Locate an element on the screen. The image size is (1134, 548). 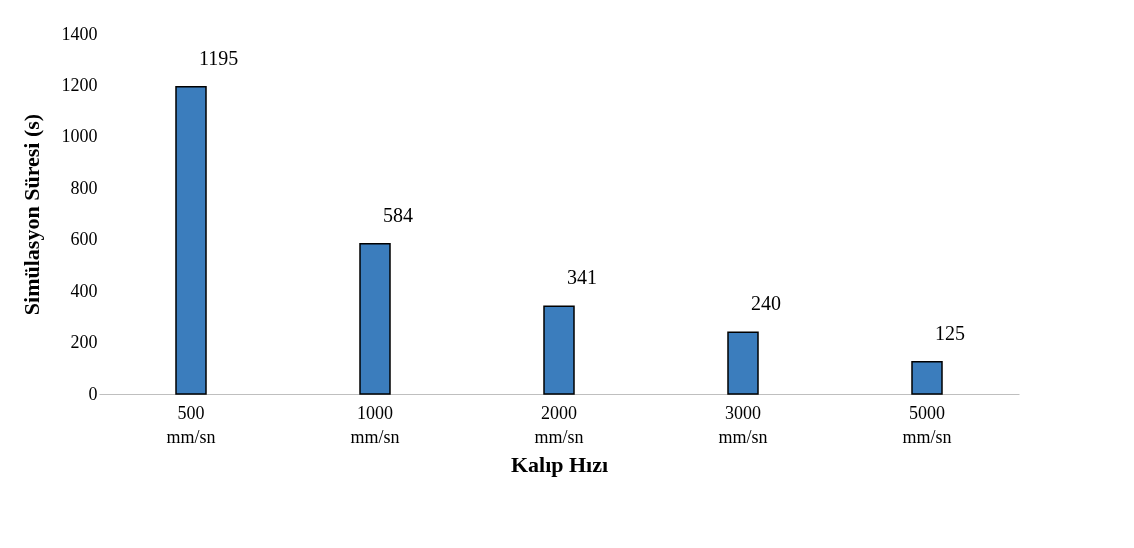
x-tick-label: 500 mm/sn is located at coordinates (191, 424).